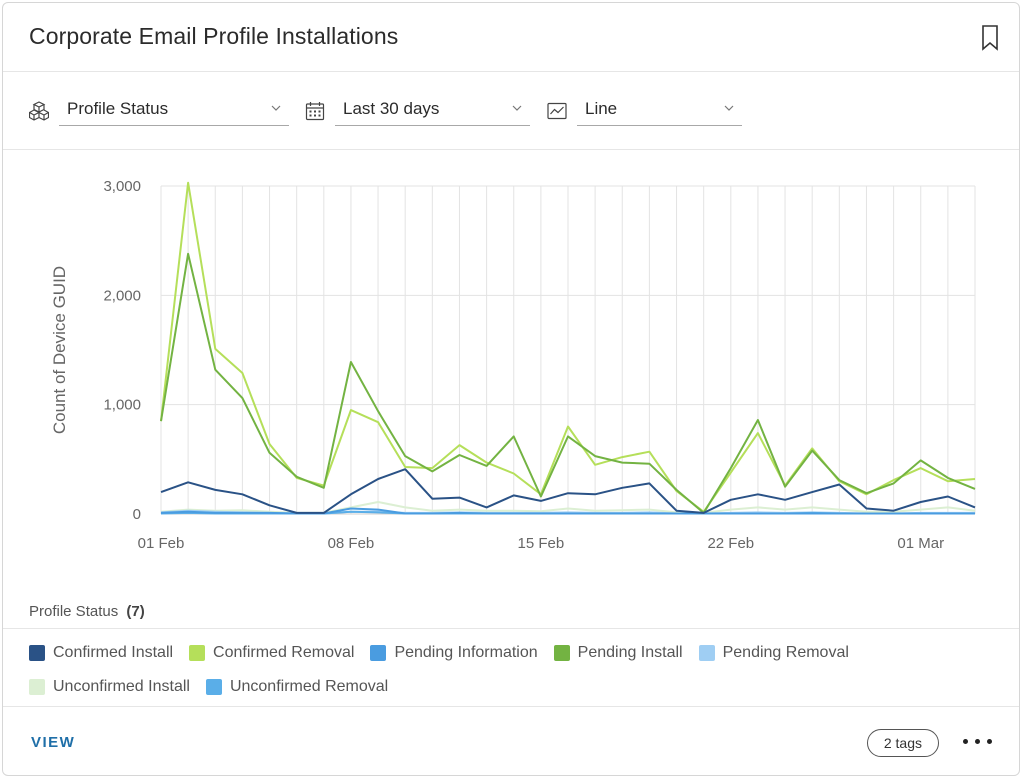  I want to click on legend-item-confirmed-install: Confirmed Install, so click(101, 653).